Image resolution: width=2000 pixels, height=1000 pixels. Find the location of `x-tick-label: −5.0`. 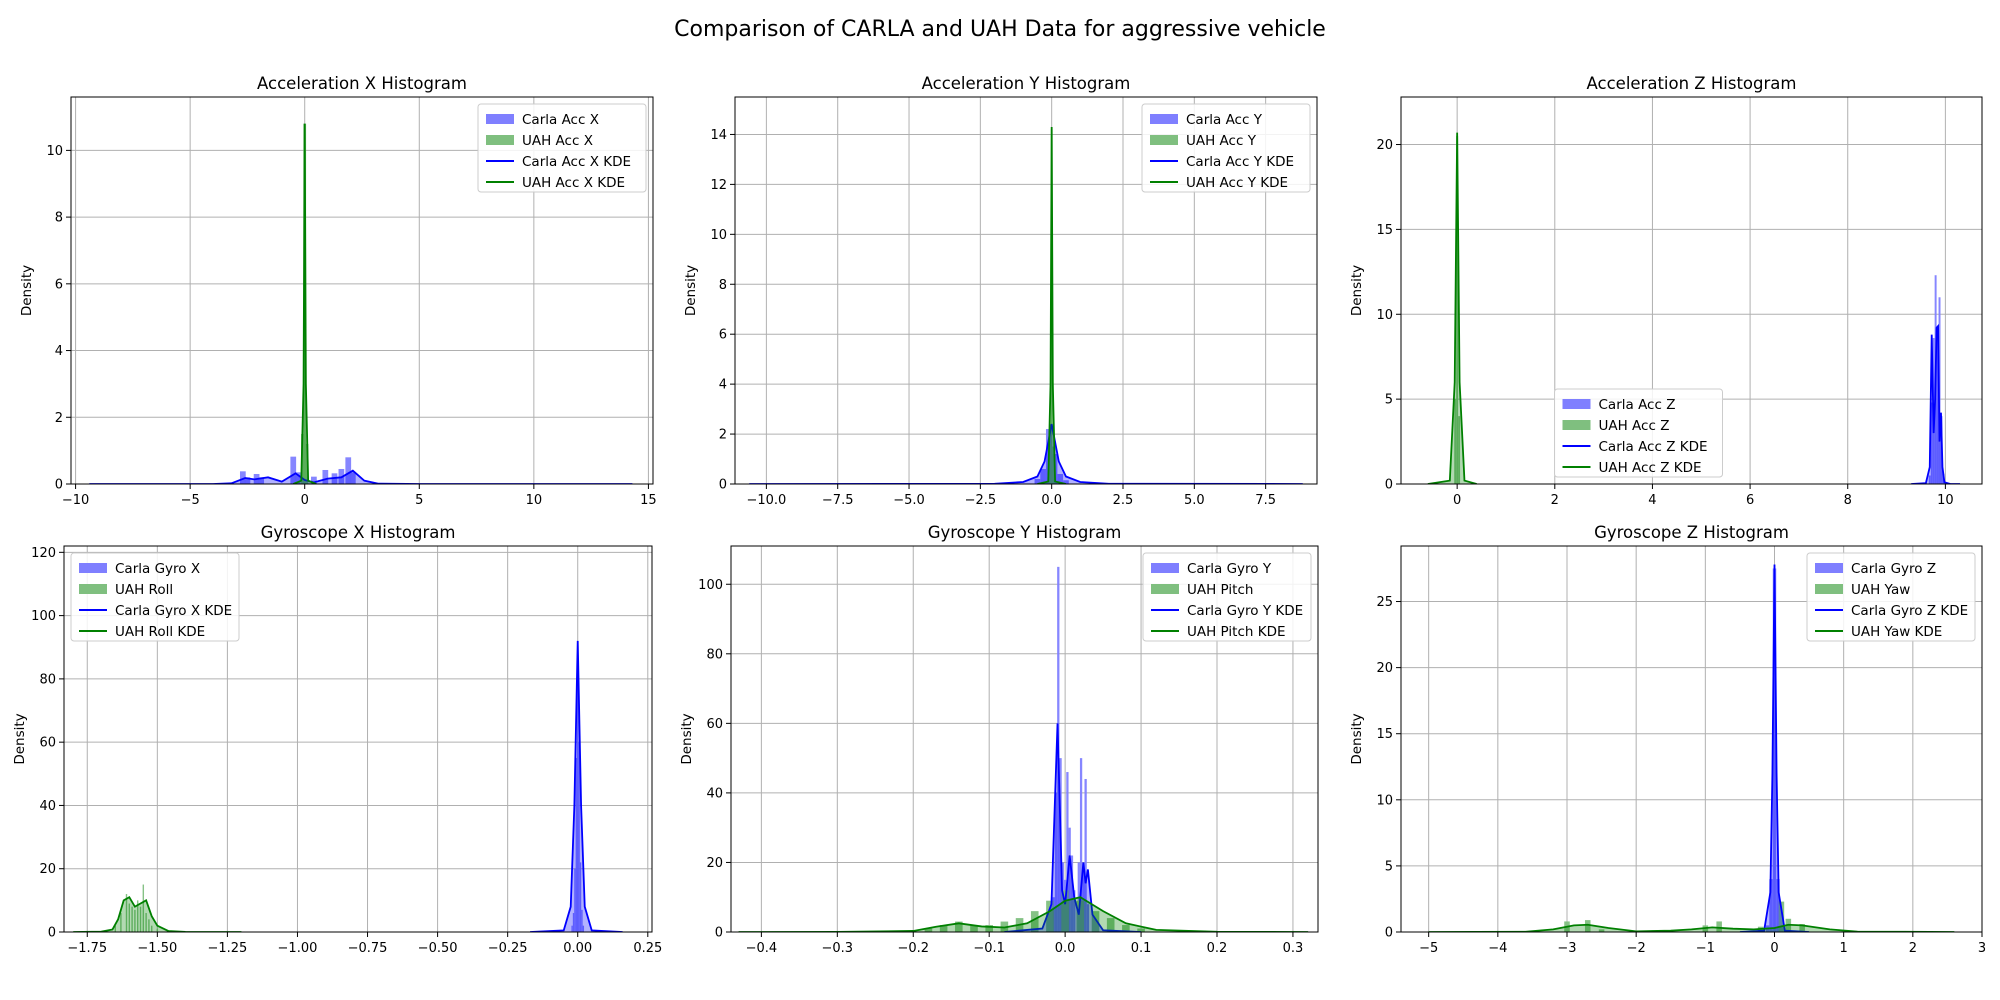

x-tick-label: −5.0 is located at coordinates (909, 500).